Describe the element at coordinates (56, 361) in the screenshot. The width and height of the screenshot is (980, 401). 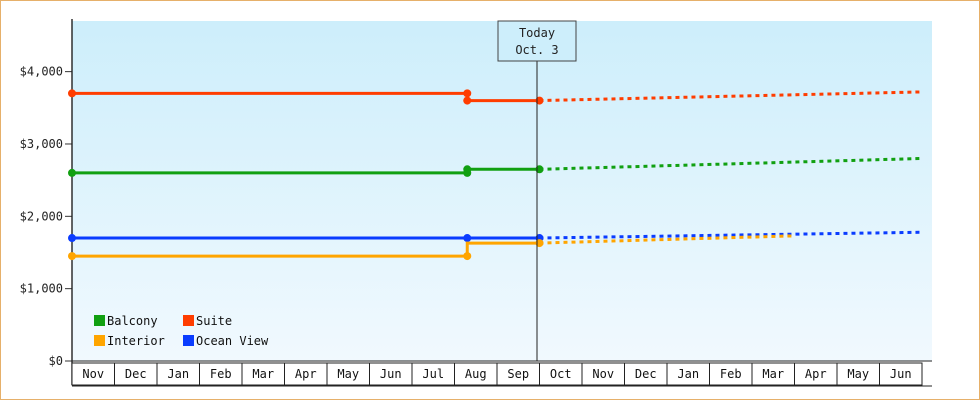
I see `y-tick-label: $0` at that location.